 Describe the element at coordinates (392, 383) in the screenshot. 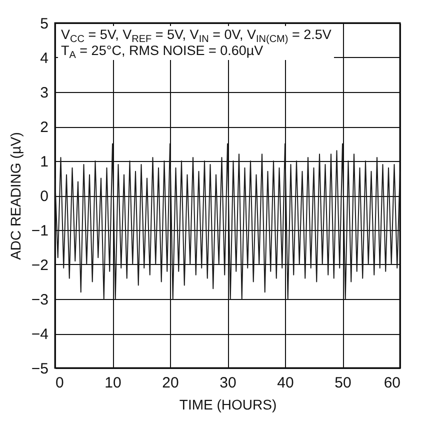

I see `x-tick-label: 60` at that location.